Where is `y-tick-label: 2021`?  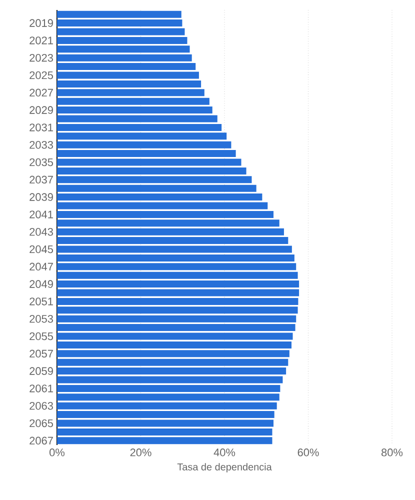 y-tick-label: 2021 is located at coordinates (41, 40).